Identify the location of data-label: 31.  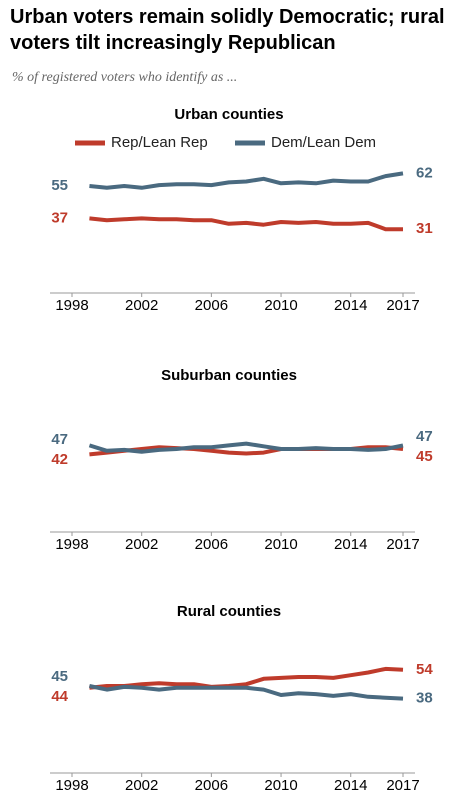
(424, 228).